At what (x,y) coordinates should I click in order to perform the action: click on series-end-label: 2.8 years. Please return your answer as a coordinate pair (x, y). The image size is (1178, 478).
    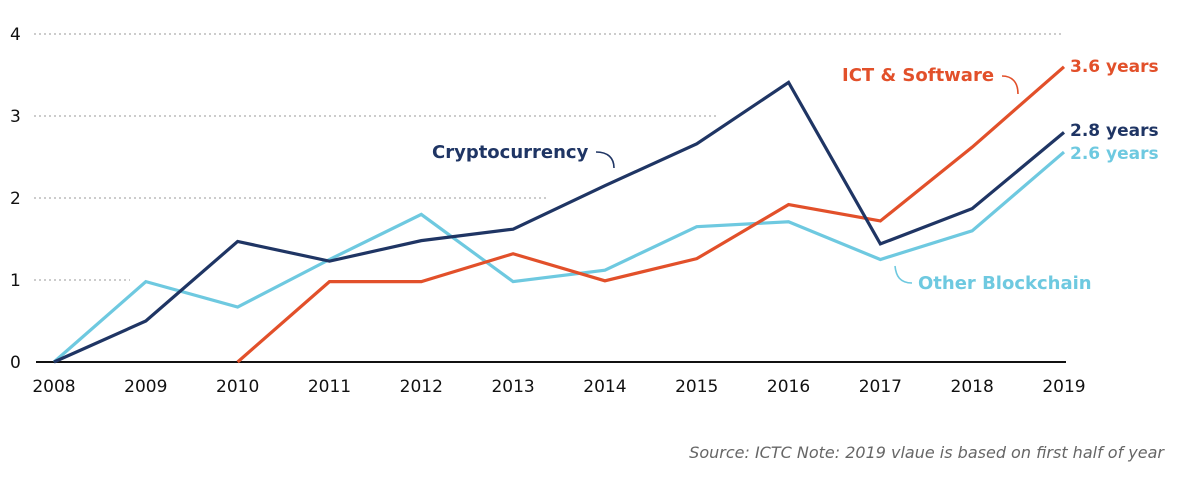
    Looking at the image, I should click on (1114, 131).